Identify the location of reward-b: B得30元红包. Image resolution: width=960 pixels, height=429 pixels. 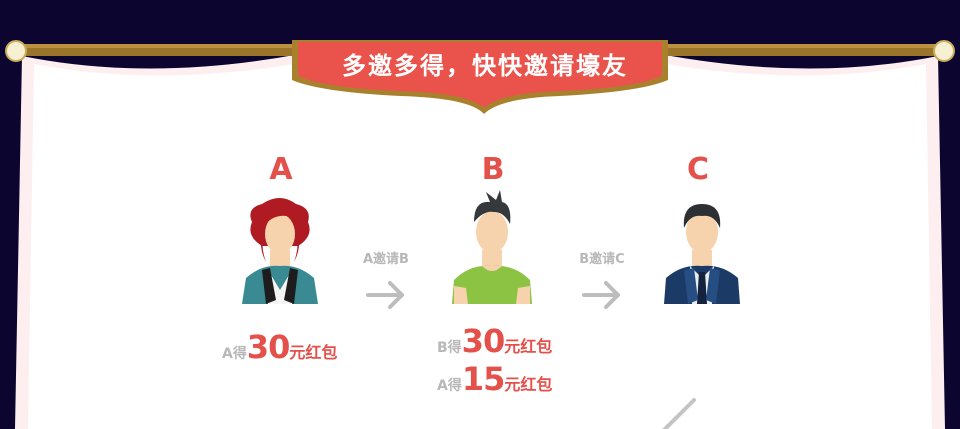
(494, 341).